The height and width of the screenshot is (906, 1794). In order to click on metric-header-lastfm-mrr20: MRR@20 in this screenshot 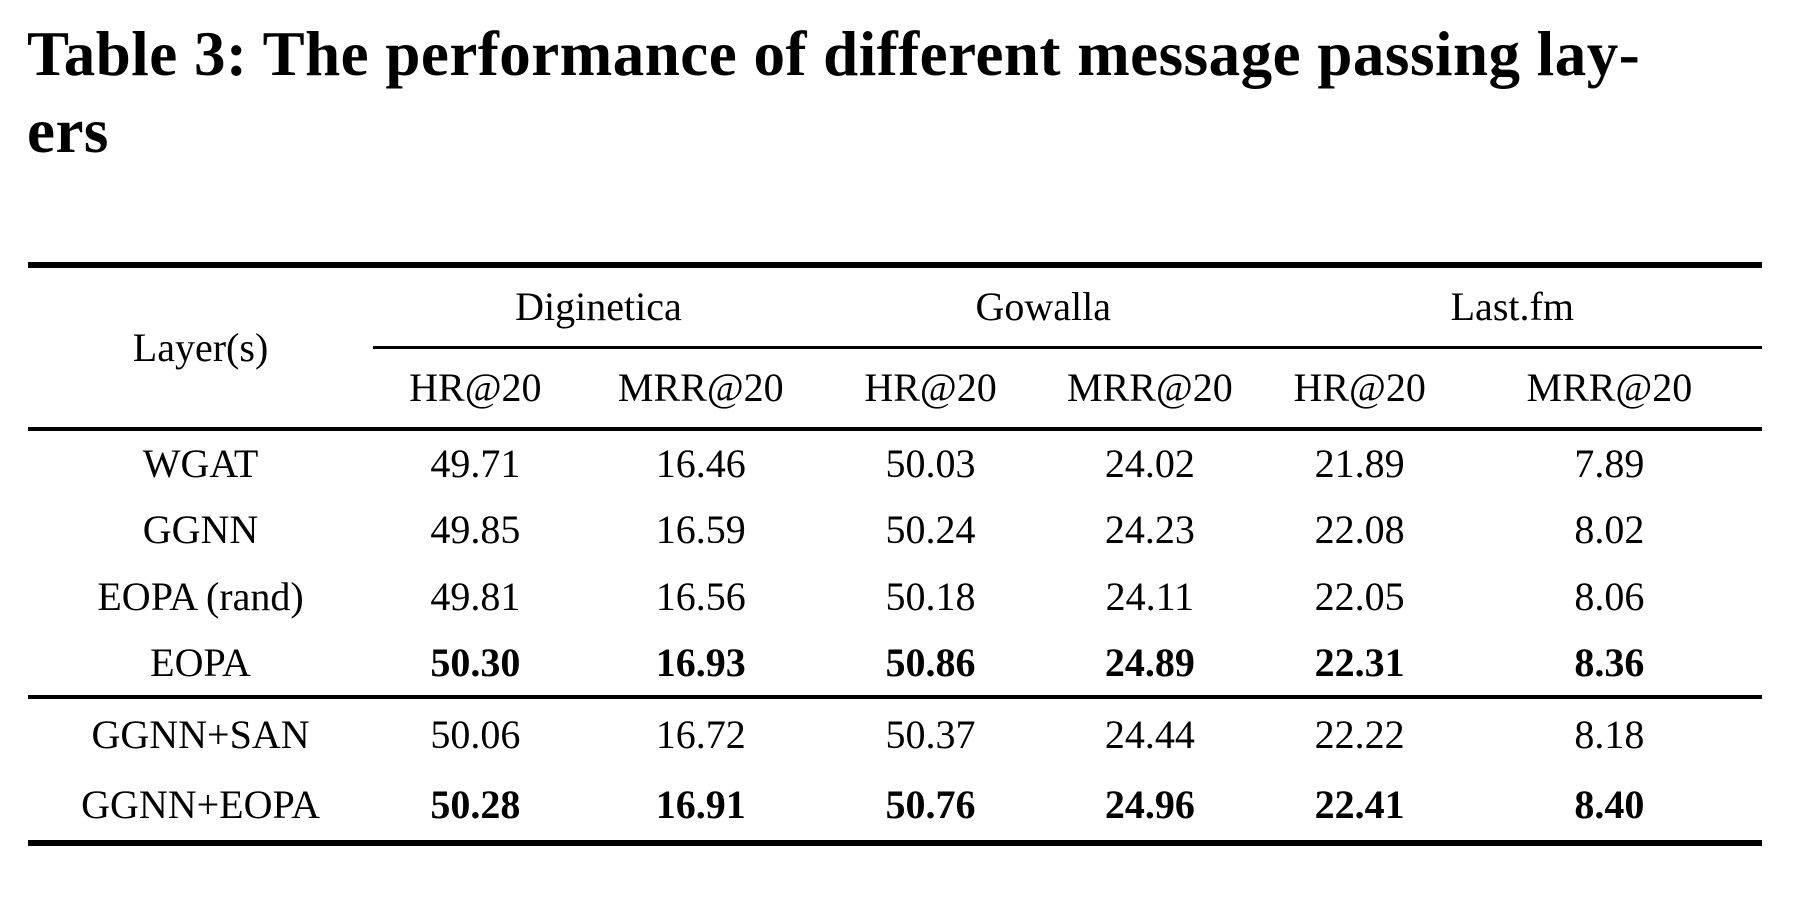, I will do `click(1609, 389)`.